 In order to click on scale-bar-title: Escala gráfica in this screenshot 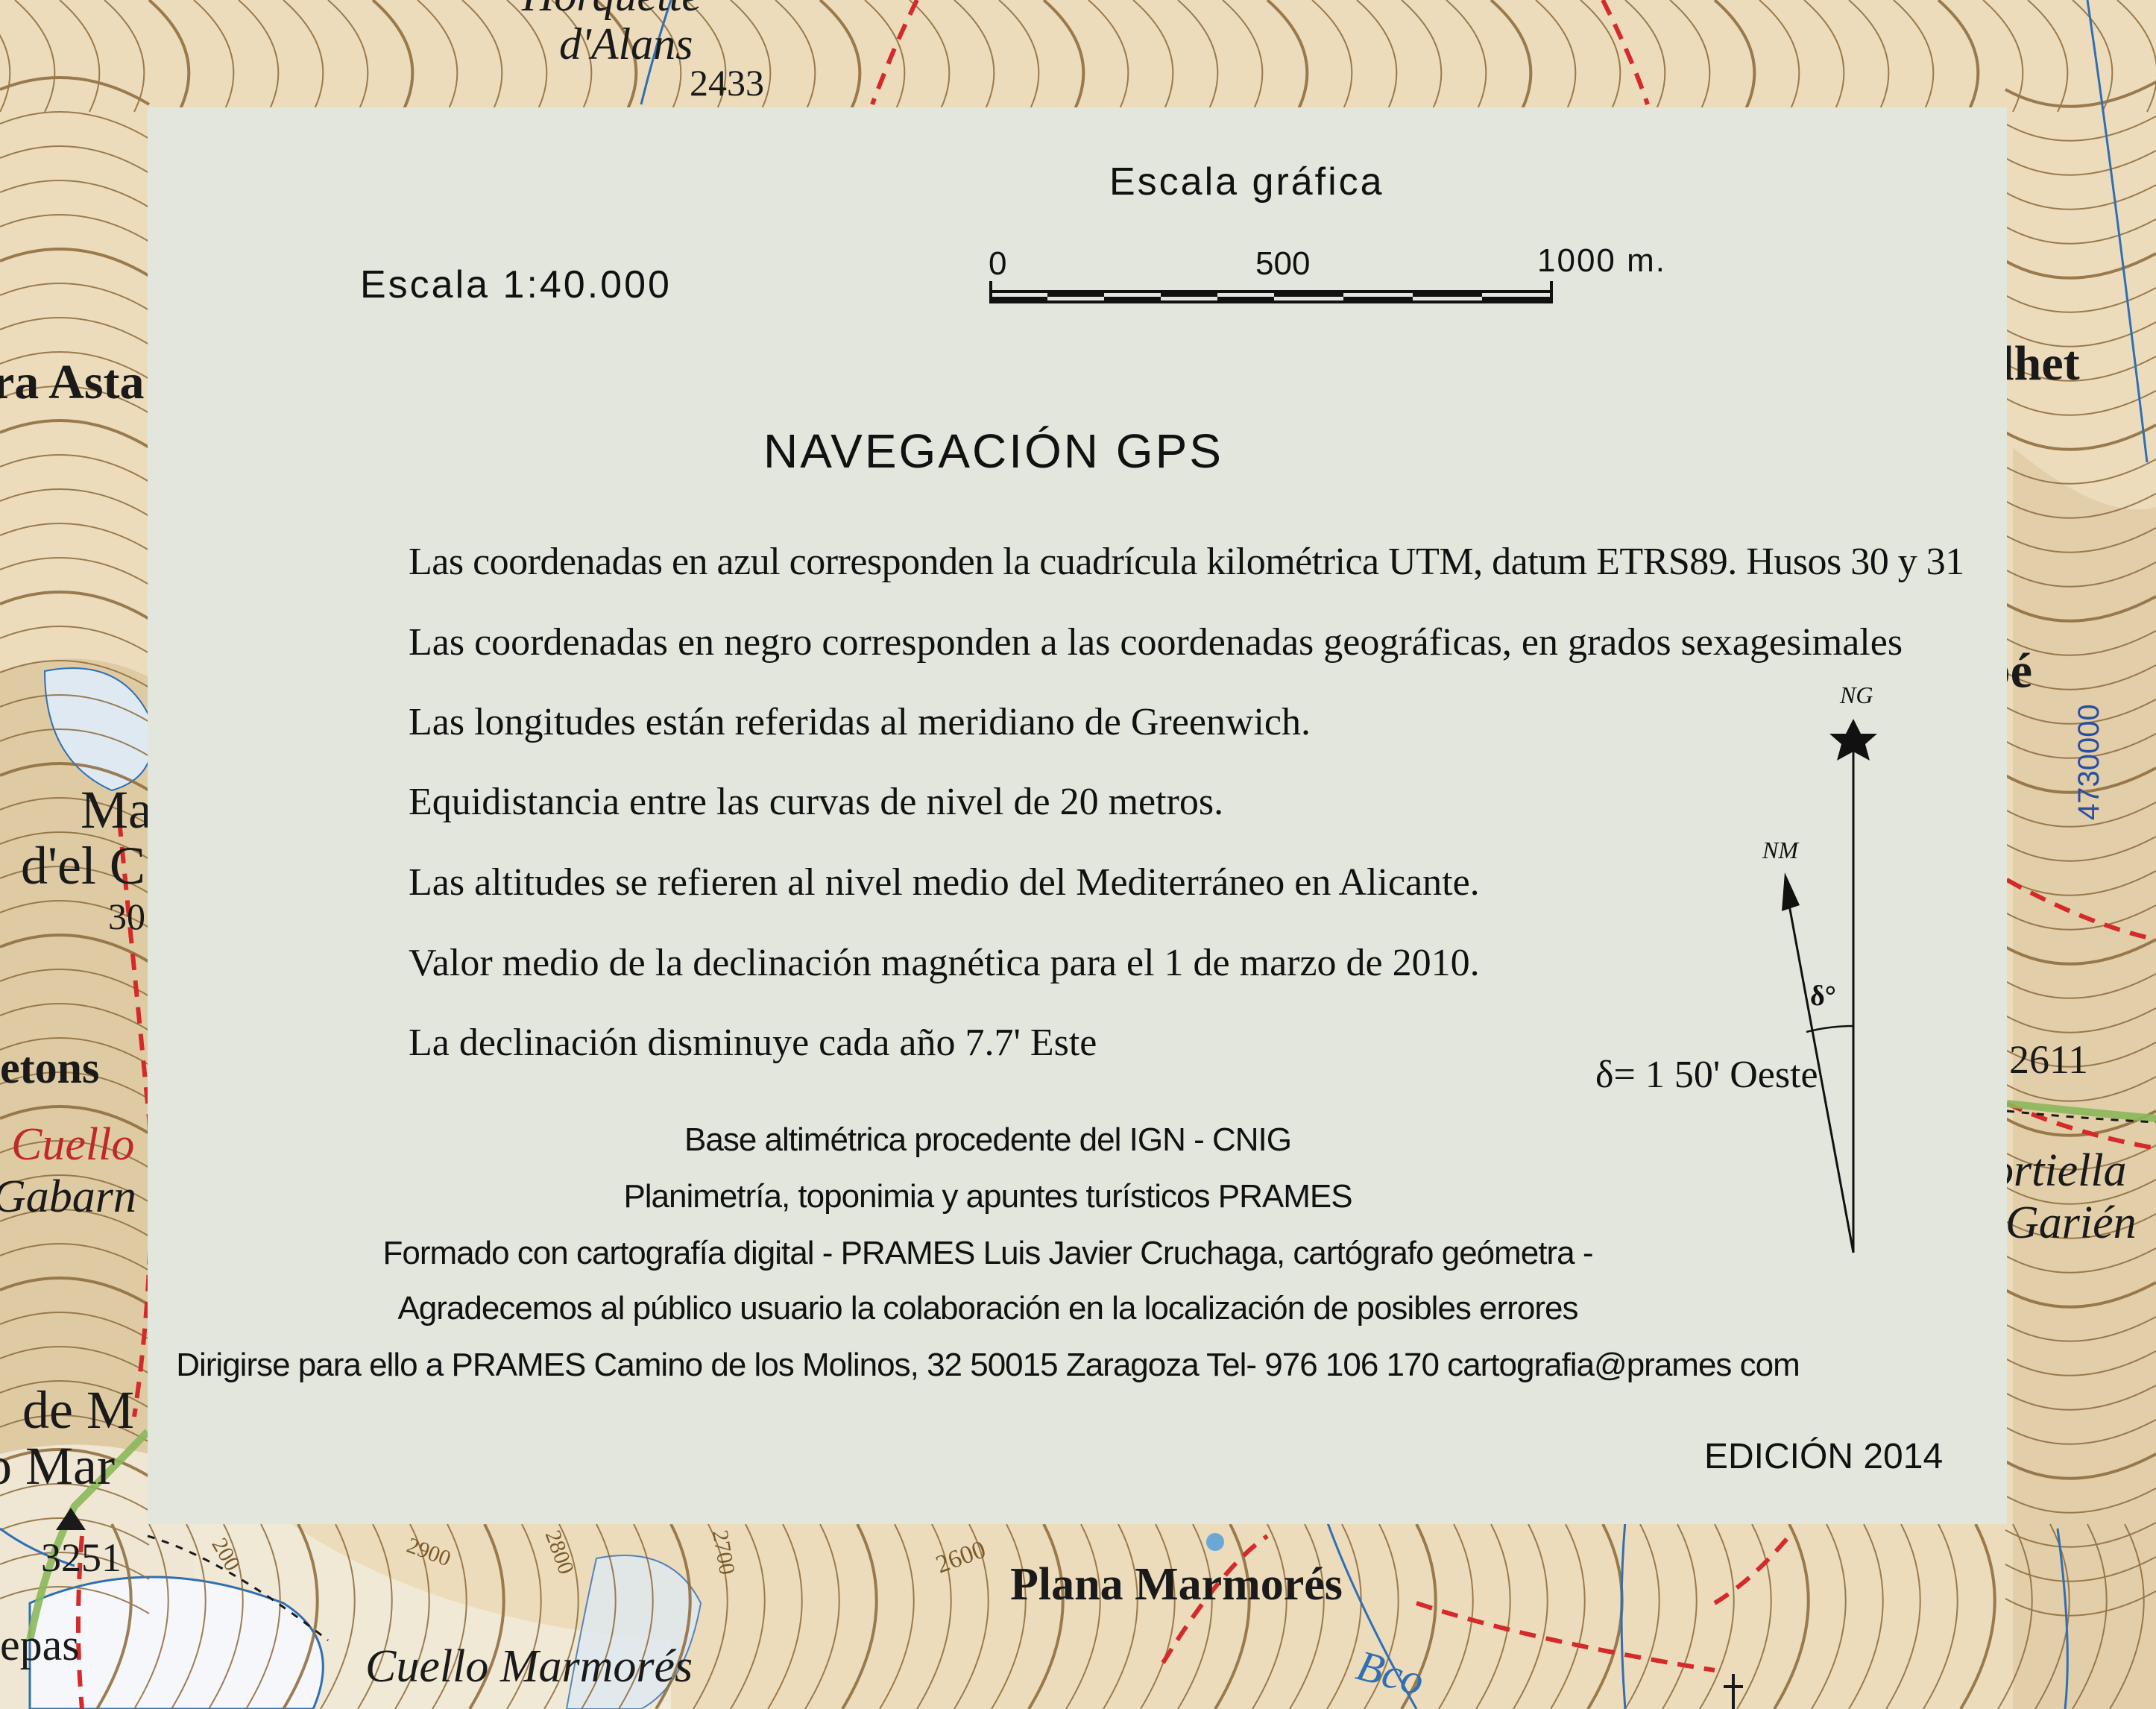, I will do `click(1246, 182)`.